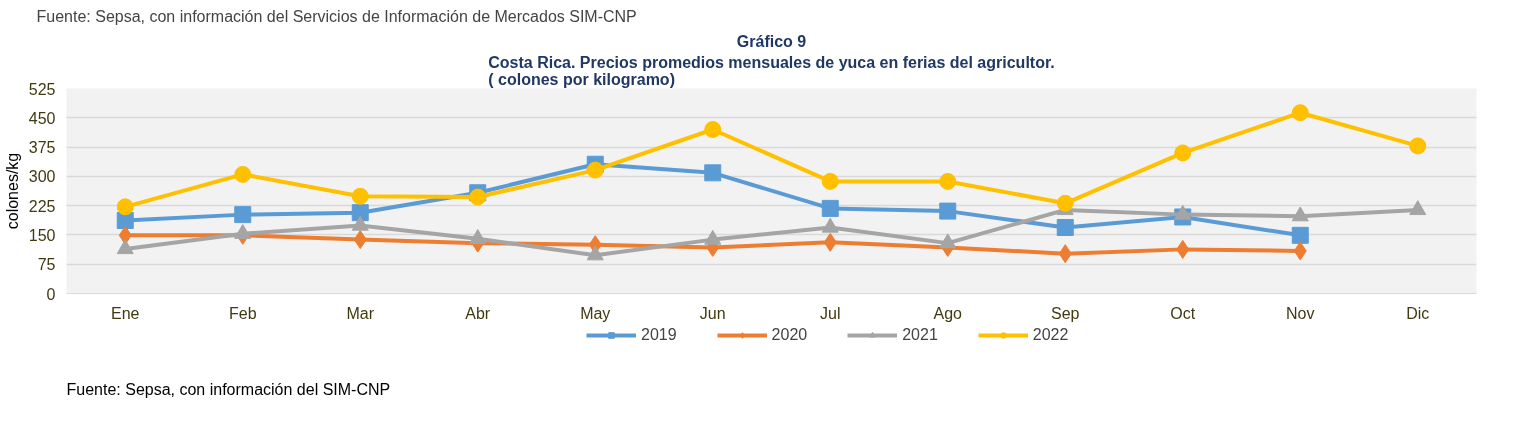  Describe the element at coordinates (478, 313) in the screenshot. I see `x-tick-label: Abr` at that location.